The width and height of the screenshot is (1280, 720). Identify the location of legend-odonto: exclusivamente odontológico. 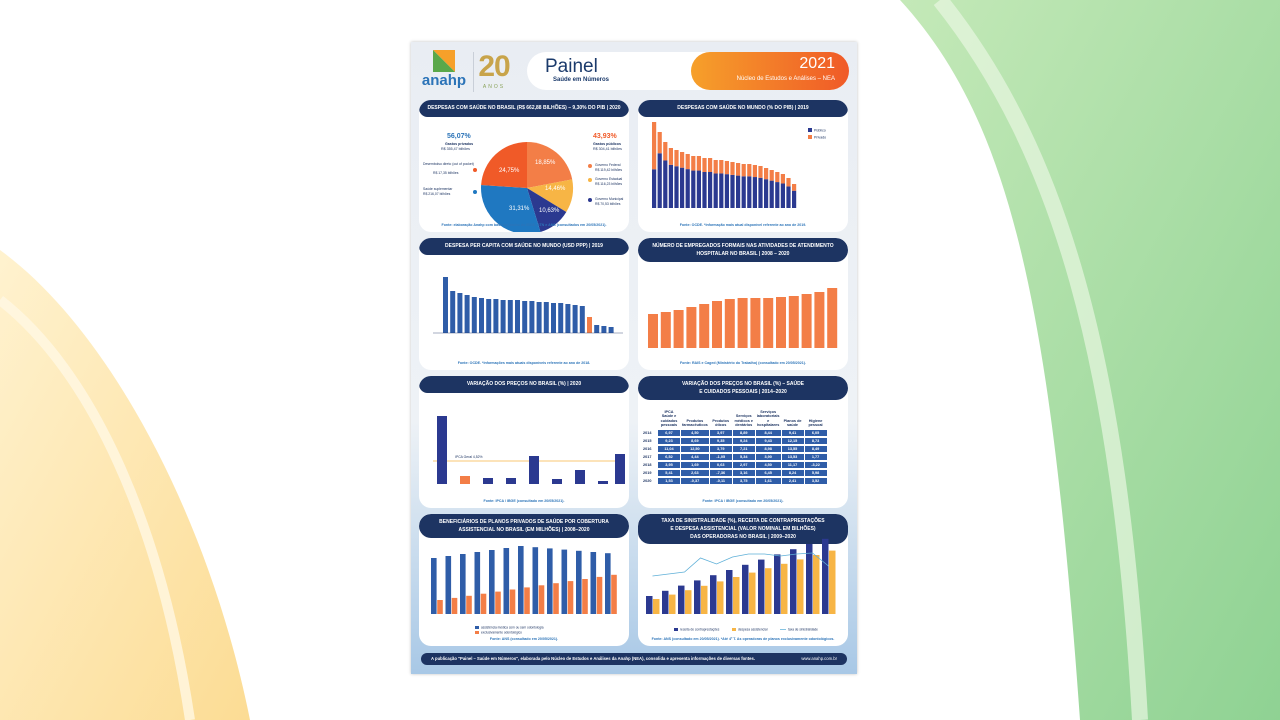
(501, 633).